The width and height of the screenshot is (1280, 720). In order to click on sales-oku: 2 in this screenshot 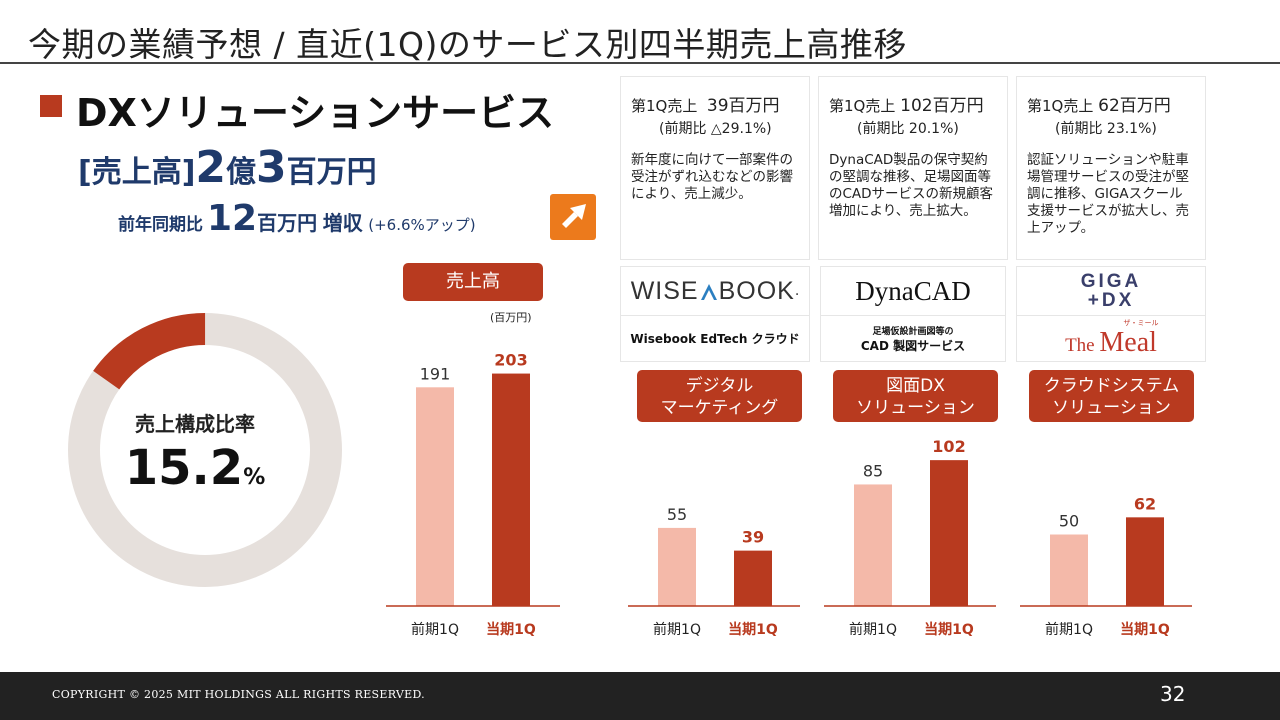, I will do `click(211, 167)`.